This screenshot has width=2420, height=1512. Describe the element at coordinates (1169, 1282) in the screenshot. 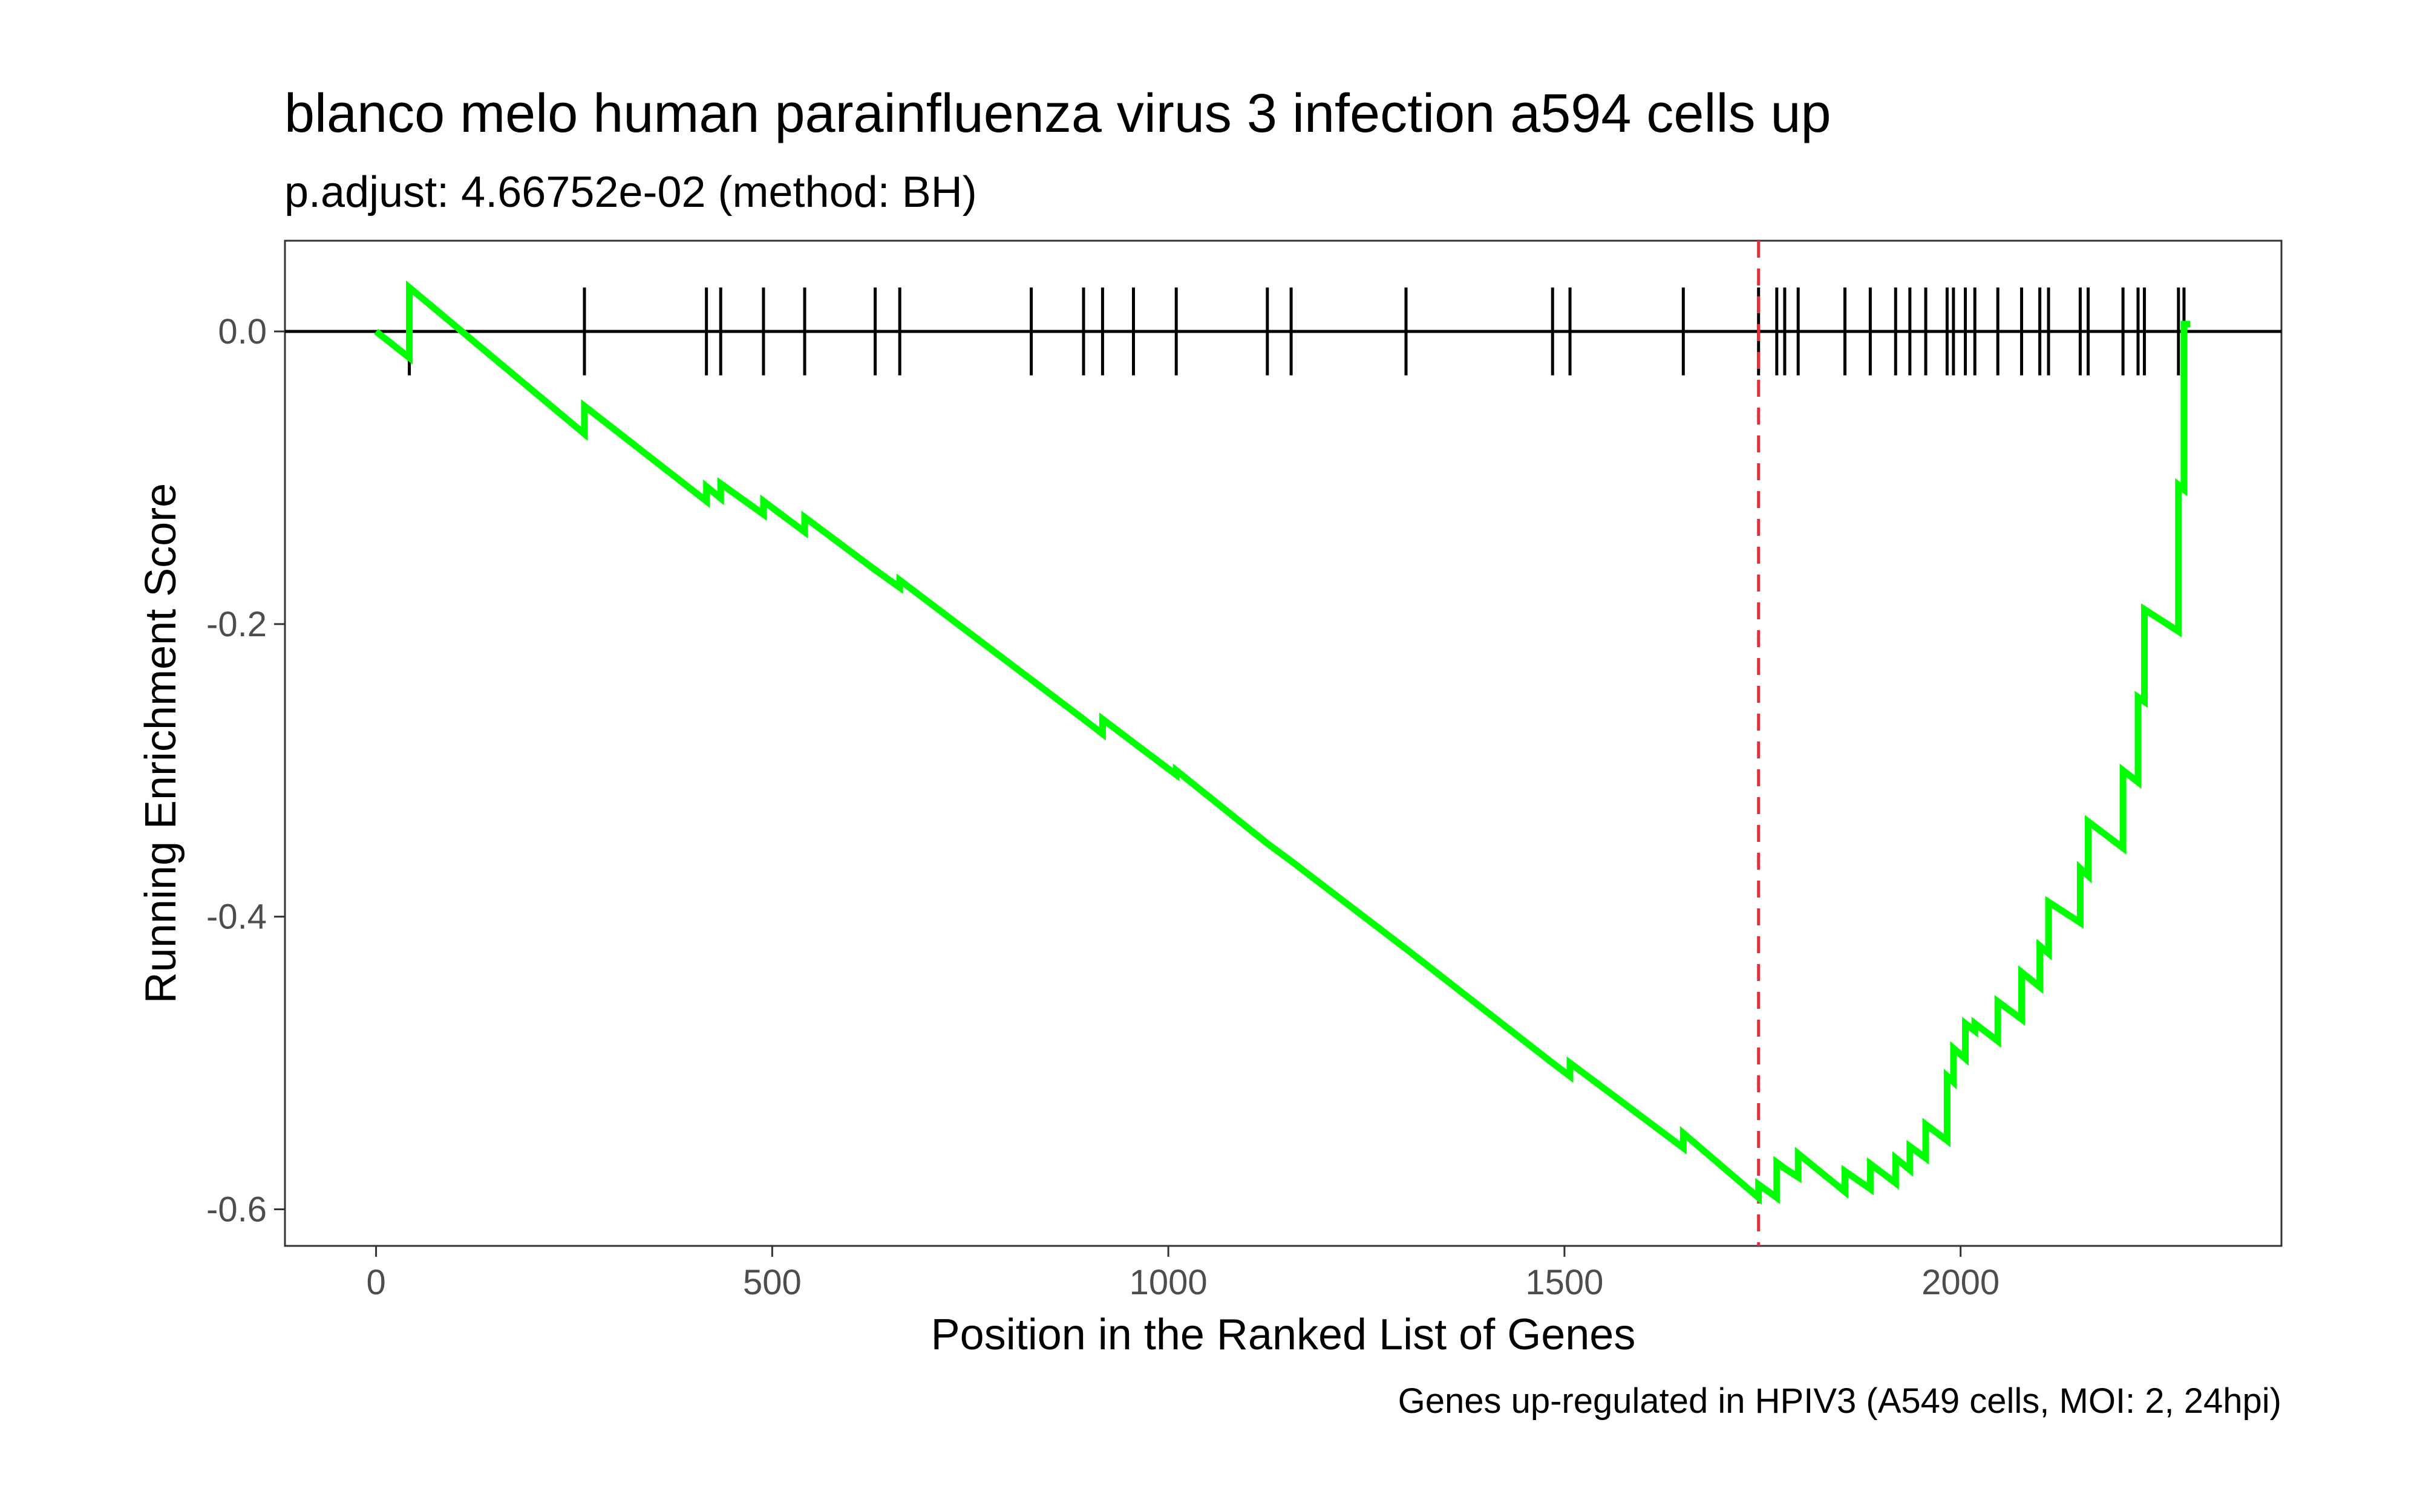

I see `x-tick-label: 1000` at that location.